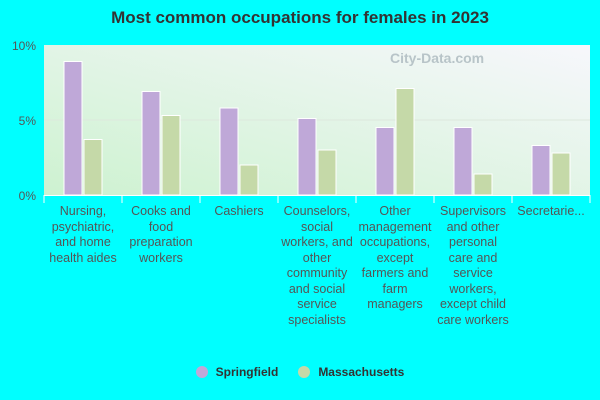 The height and width of the screenshot is (400, 600). Describe the element at coordinates (437, 58) in the screenshot. I see `watermark: City-Data.com` at that location.